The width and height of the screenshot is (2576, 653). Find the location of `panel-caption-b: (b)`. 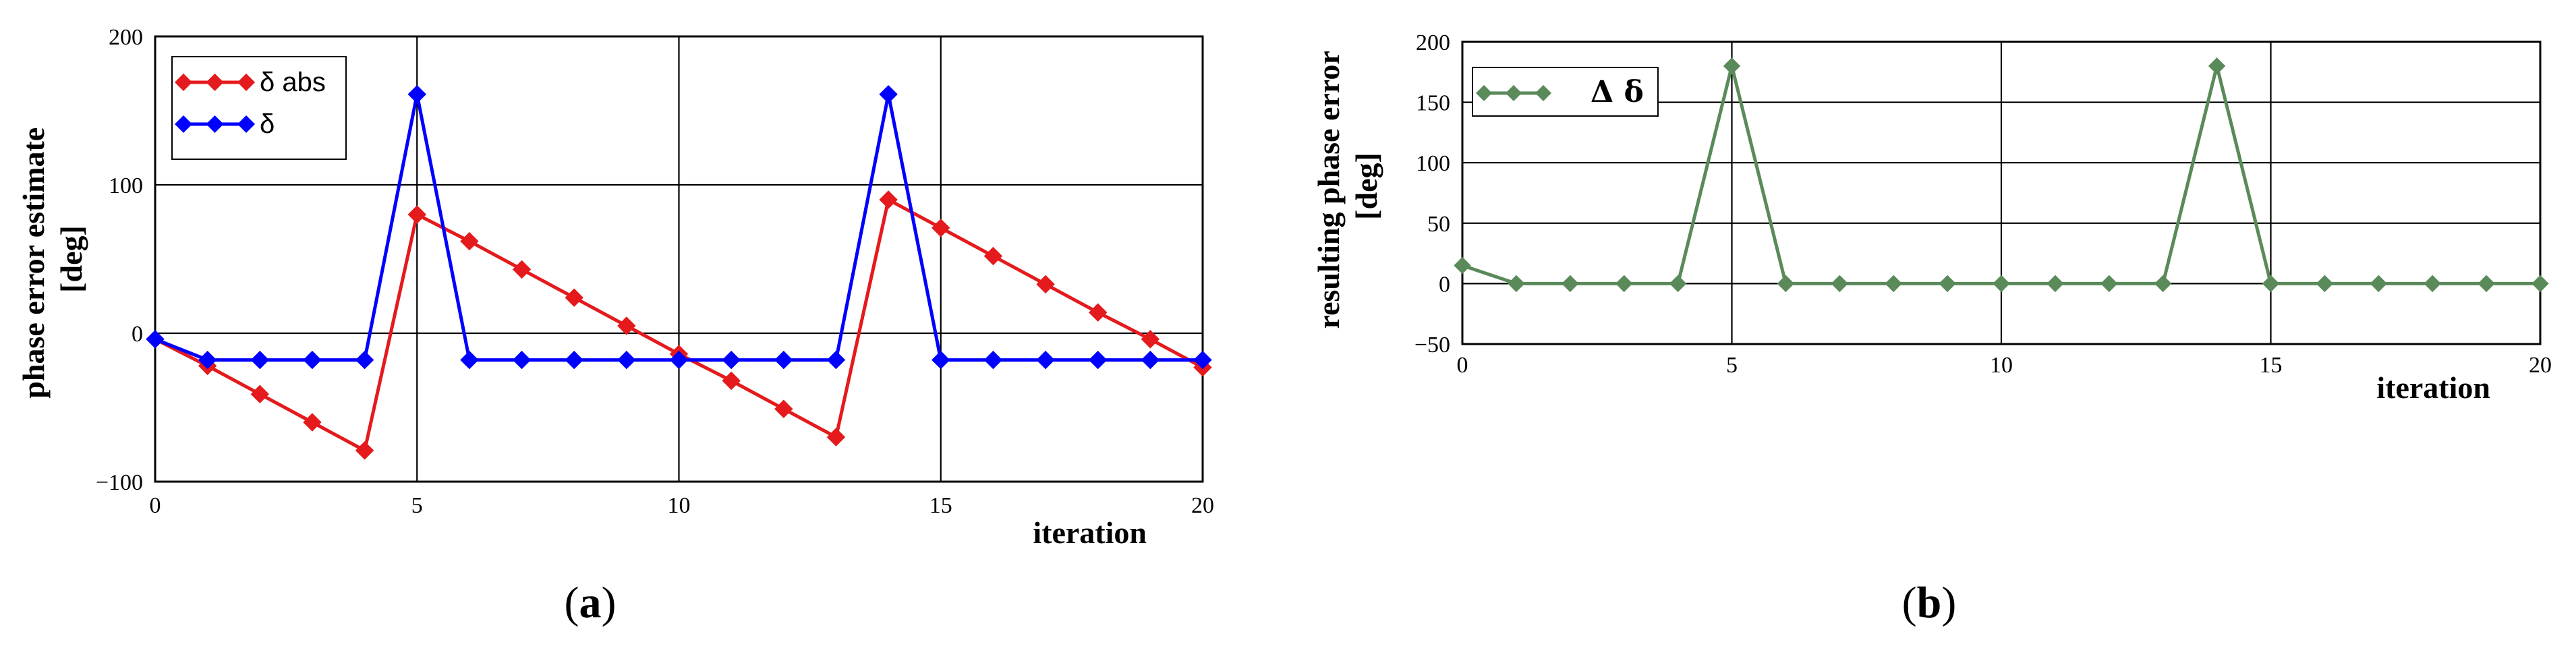

panel-caption-b: (b) is located at coordinates (1929, 602).